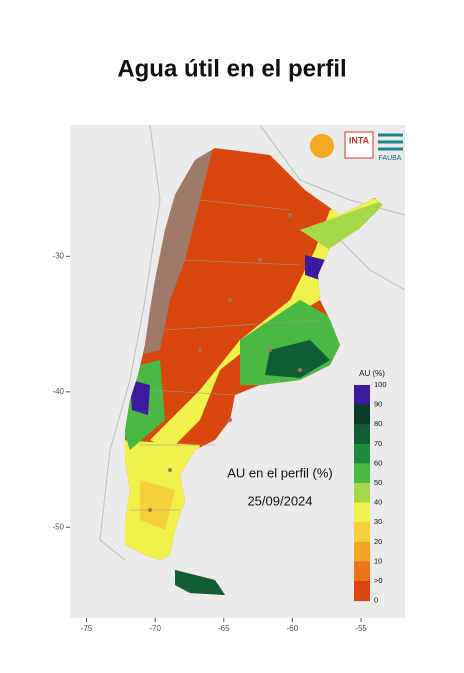  Describe the element at coordinates (378, 462) in the screenshot. I see `colorbar-label: 60` at that location.